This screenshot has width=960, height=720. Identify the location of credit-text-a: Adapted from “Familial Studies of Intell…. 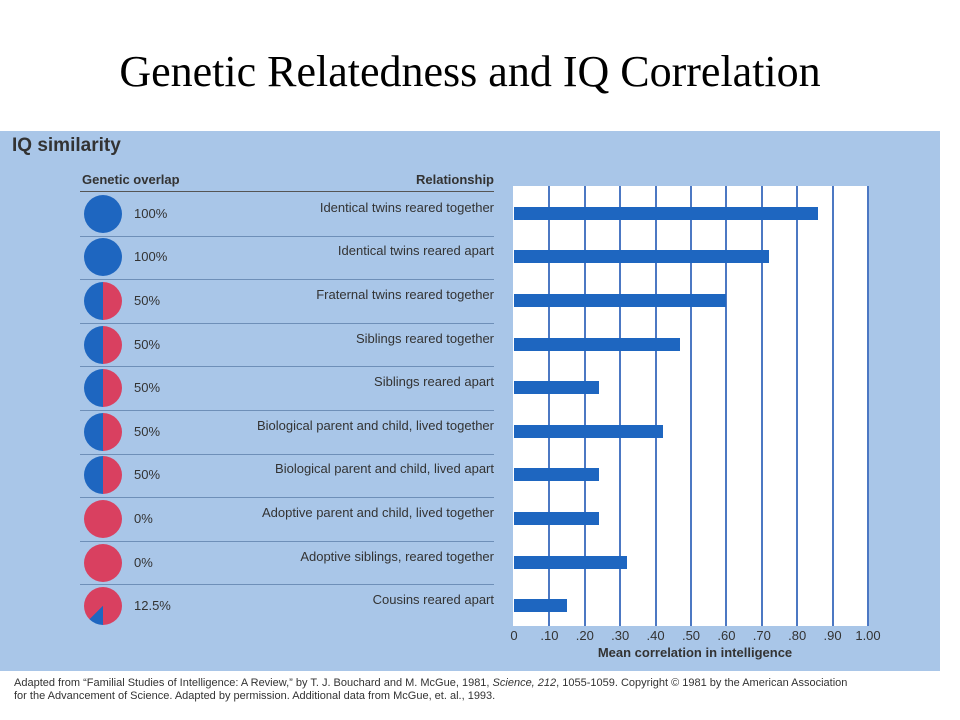
(253, 683).